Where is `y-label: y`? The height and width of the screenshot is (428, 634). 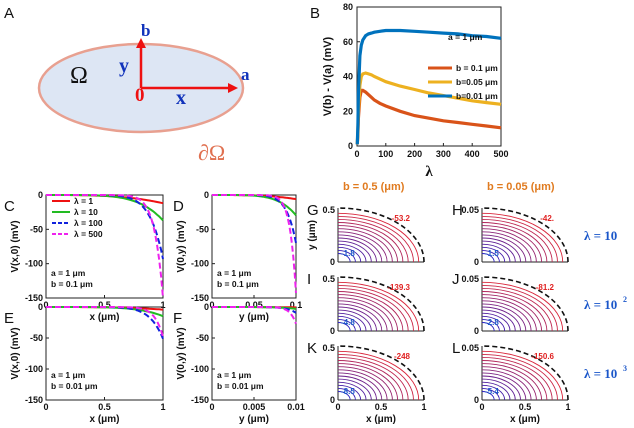
y-label: y is located at coordinates (124, 66).